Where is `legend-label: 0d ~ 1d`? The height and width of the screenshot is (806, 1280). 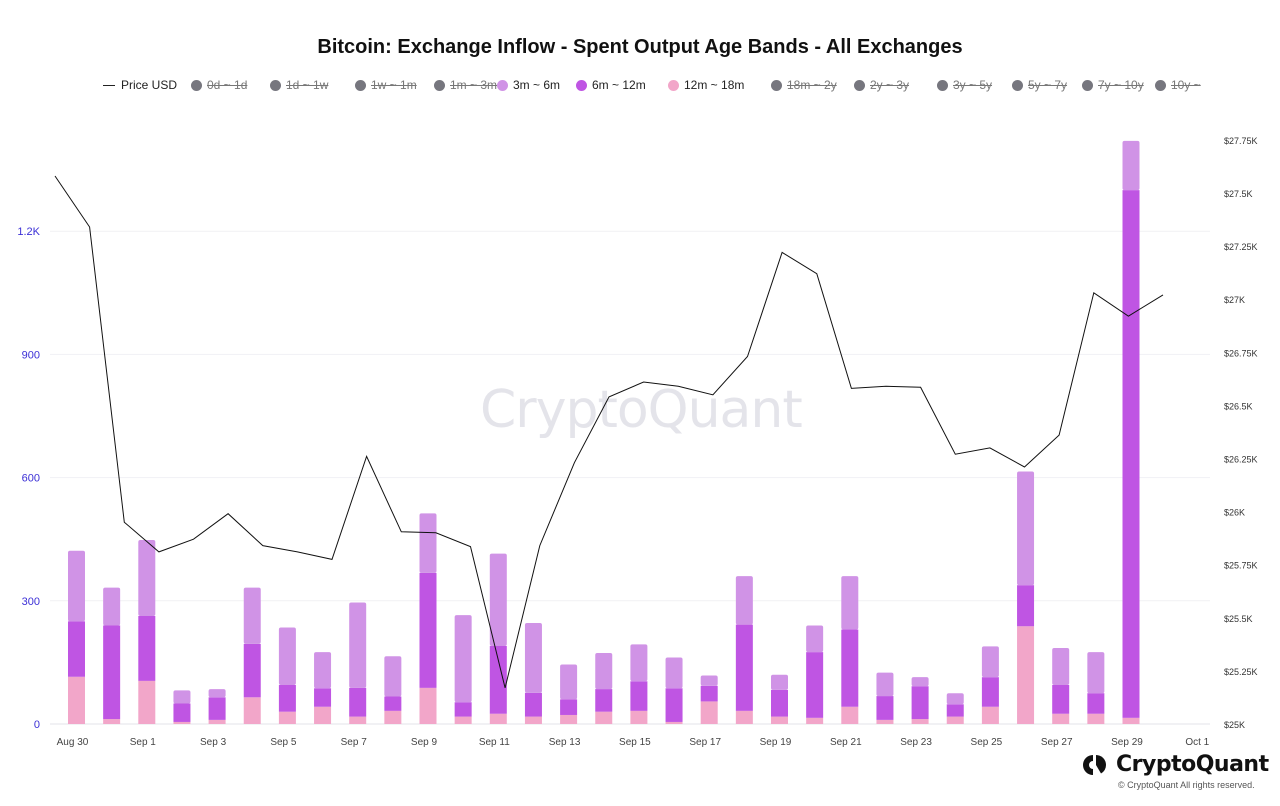 legend-label: 0d ~ 1d is located at coordinates (227, 85).